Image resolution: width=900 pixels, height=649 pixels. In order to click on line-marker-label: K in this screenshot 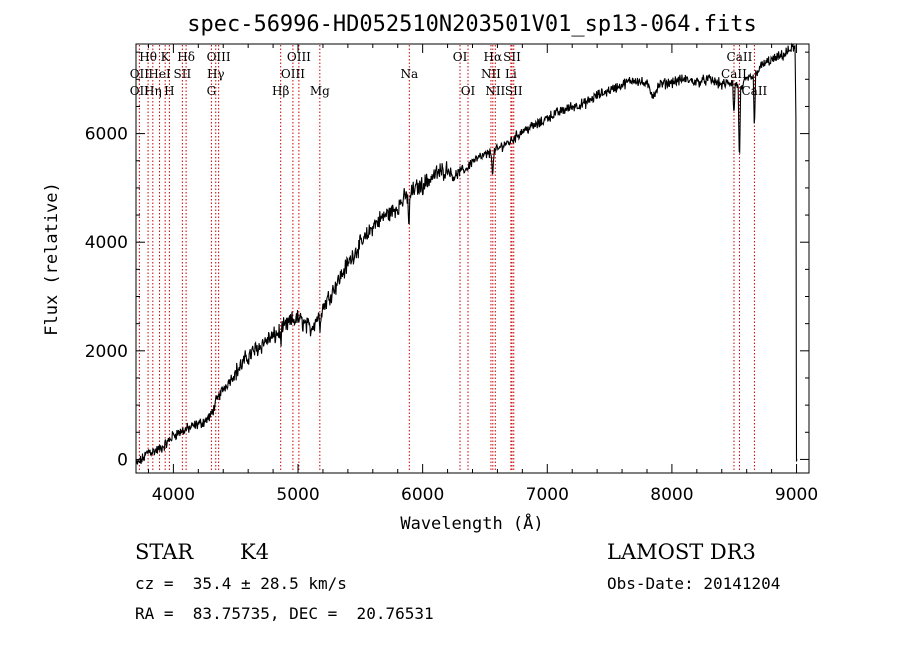, I will do `click(166, 57)`.